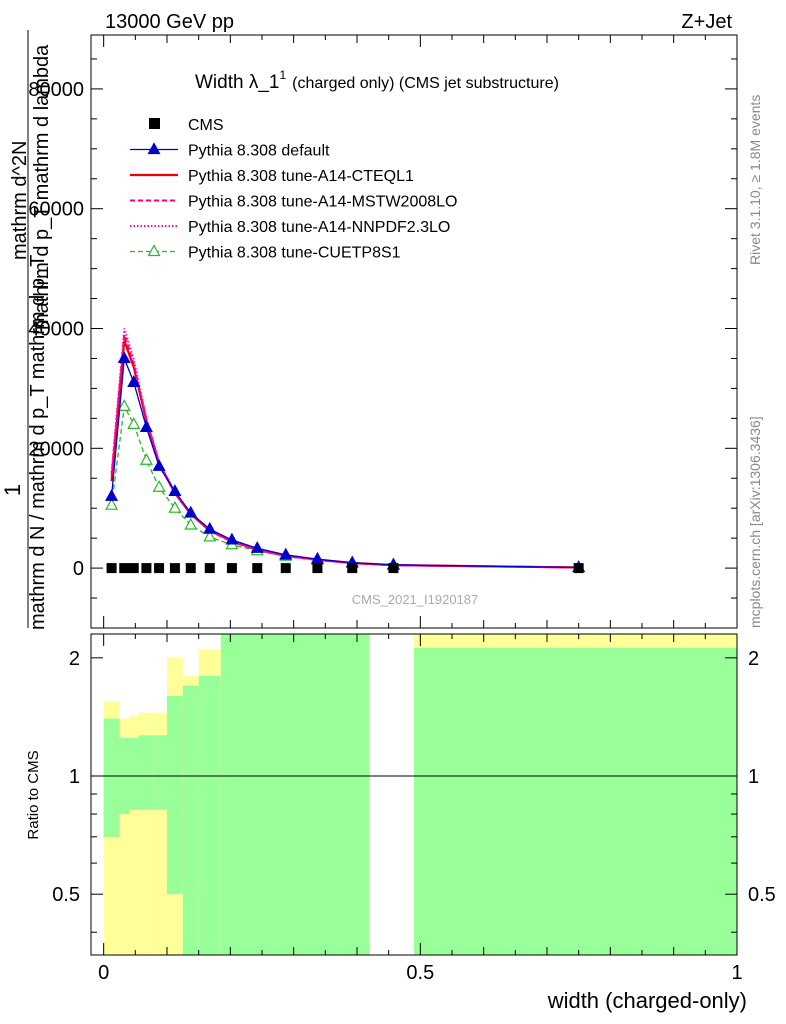 This screenshot has height=1024, width=786. What do you see at coordinates (78, 569) in the screenshot?
I see `y-tick-label: 0` at bounding box center [78, 569].